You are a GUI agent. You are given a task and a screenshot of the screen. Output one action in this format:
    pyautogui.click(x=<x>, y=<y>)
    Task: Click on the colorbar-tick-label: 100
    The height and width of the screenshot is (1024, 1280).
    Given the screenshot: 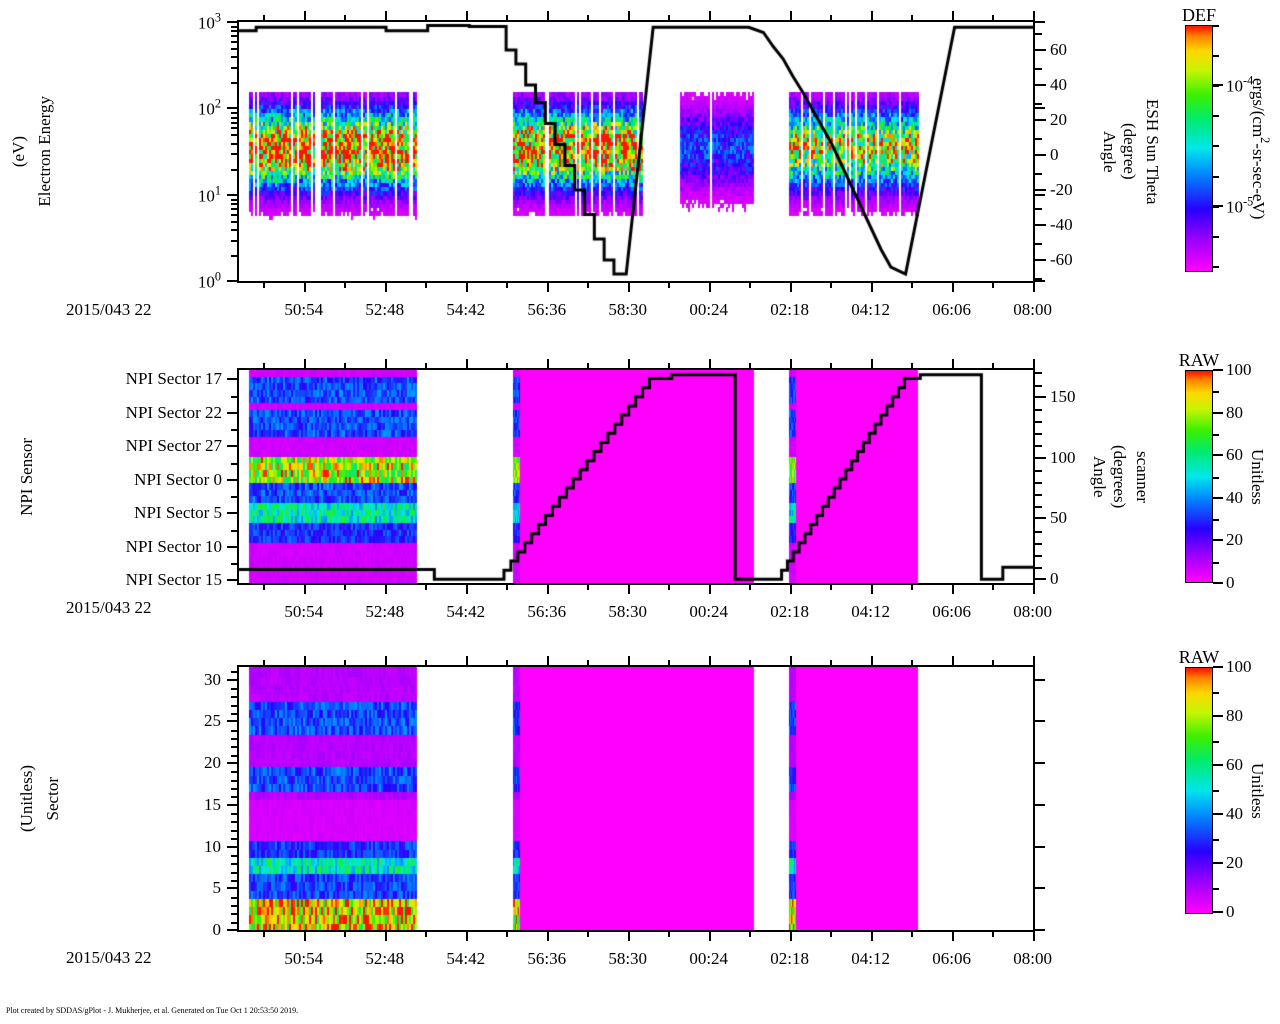 What is the action you would take?
    pyautogui.click(x=1239, y=369)
    